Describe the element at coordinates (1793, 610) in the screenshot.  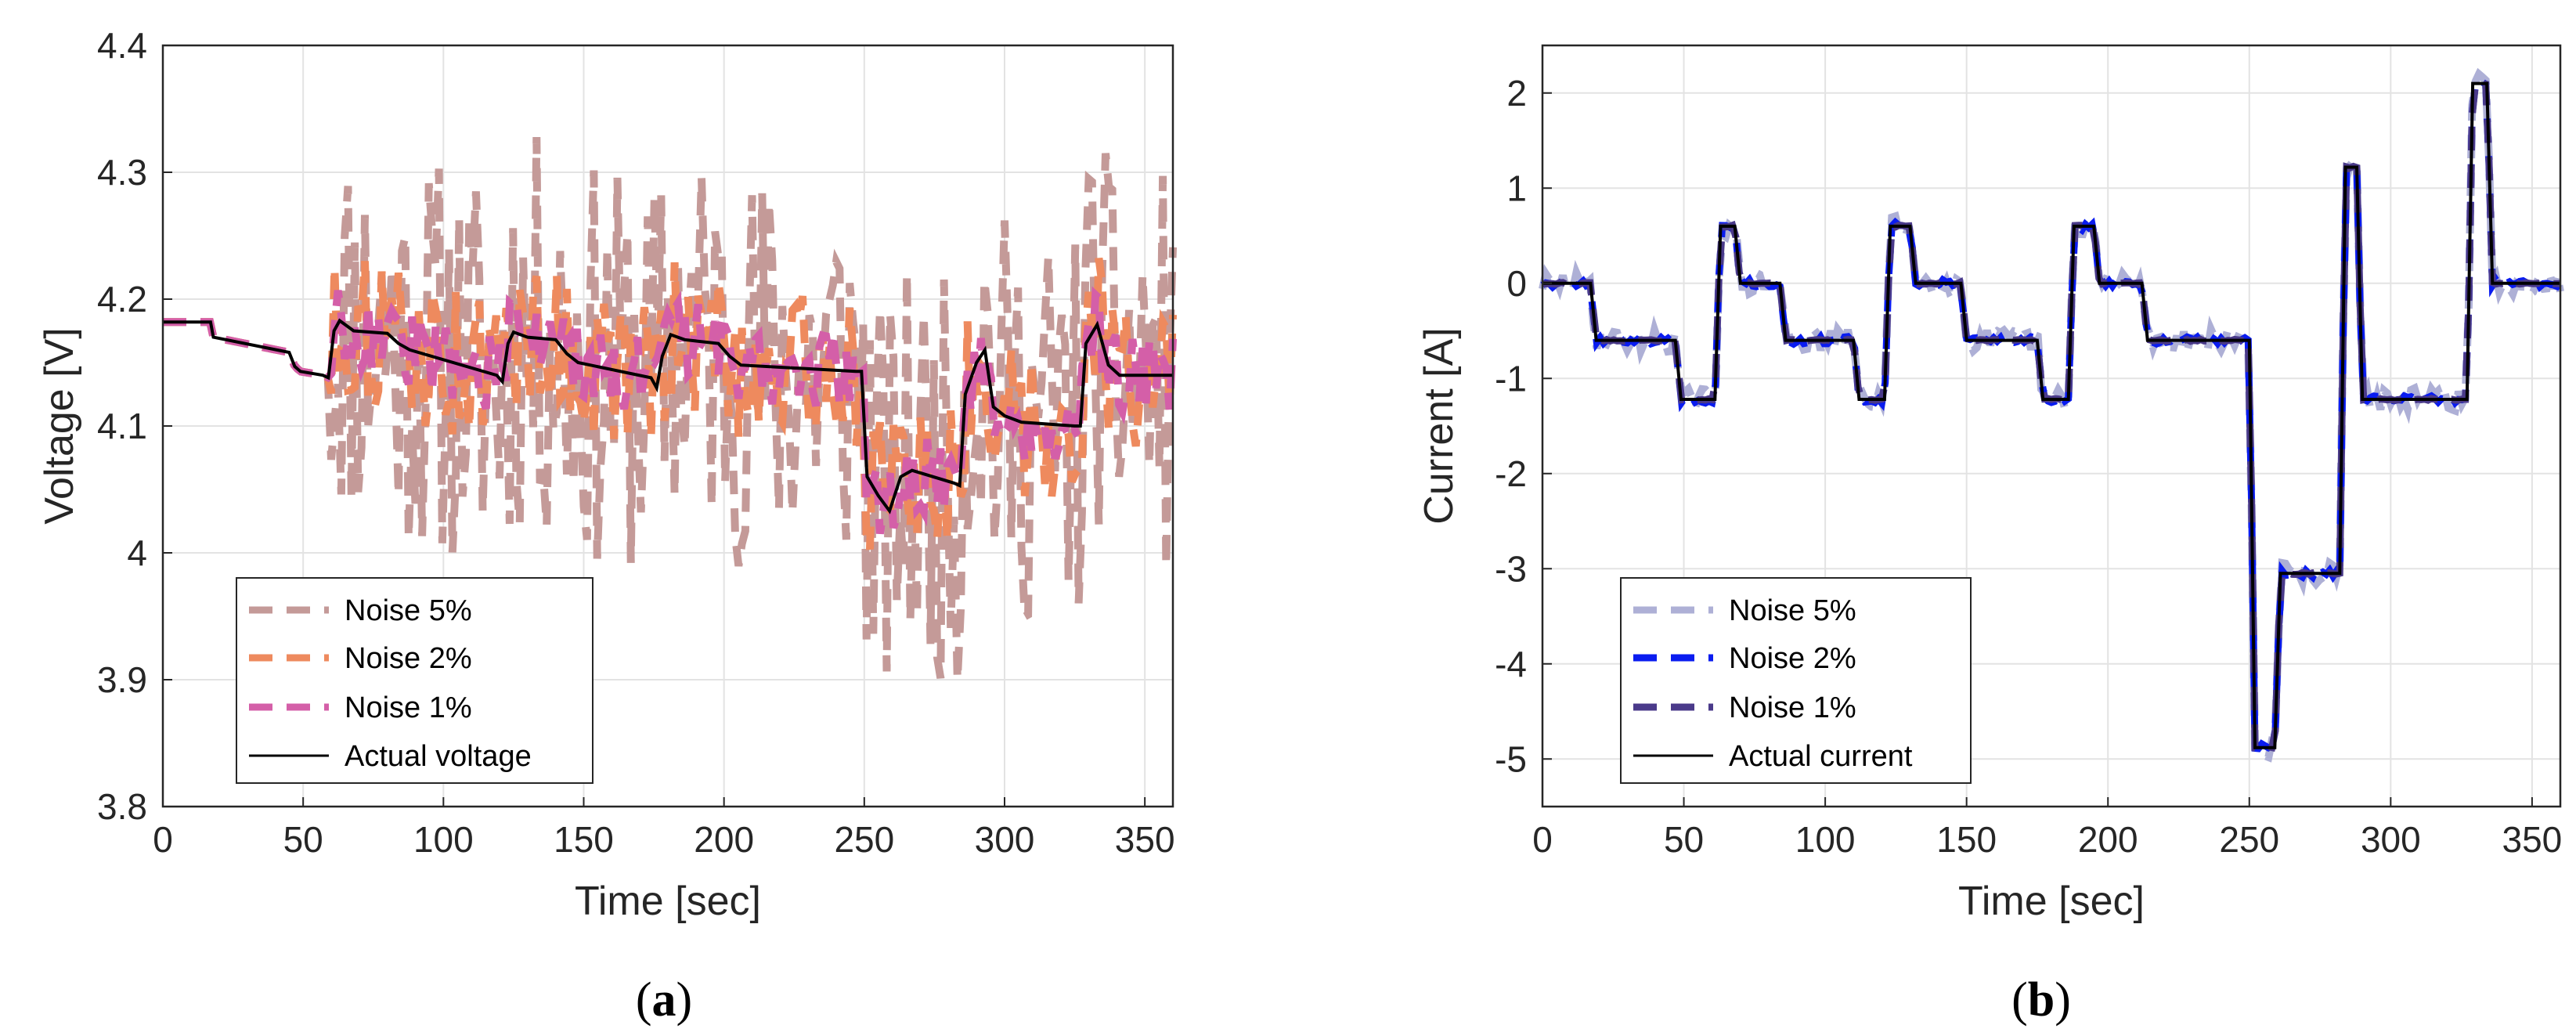
I see `current-legend-label-noise-5: Noise 5%` at that location.